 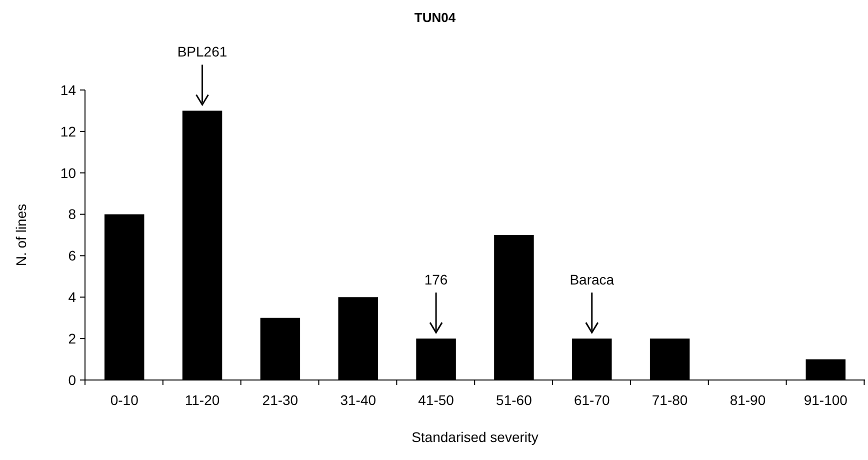 What do you see at coordinates (514, 400) in the screenshot?
I see `x-tick-label: 51-60` at bounding box center [514, 400].